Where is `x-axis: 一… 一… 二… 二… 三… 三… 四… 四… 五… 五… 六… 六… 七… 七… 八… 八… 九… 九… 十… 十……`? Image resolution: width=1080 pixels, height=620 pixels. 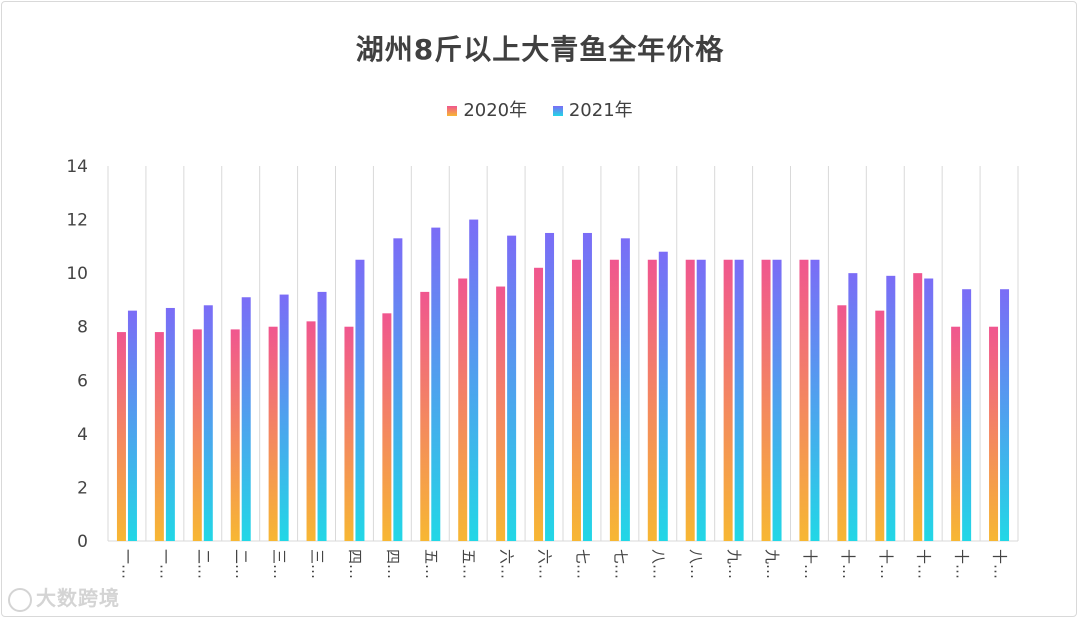 x-axis: 一… 一… 二… 二… 三… 三… 四… 四… 五… 五… 六… 六… 七… 七… 八… 八… 九… 九… 十… 十…… is located at coordinates (563, 564).